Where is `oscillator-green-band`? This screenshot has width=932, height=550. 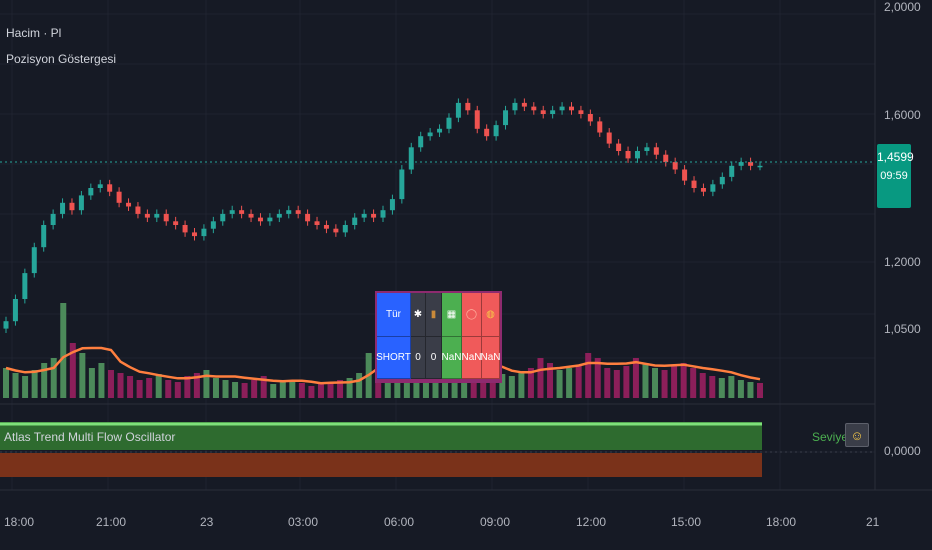 oscillator-green-band is located at coordinates (381, 436).